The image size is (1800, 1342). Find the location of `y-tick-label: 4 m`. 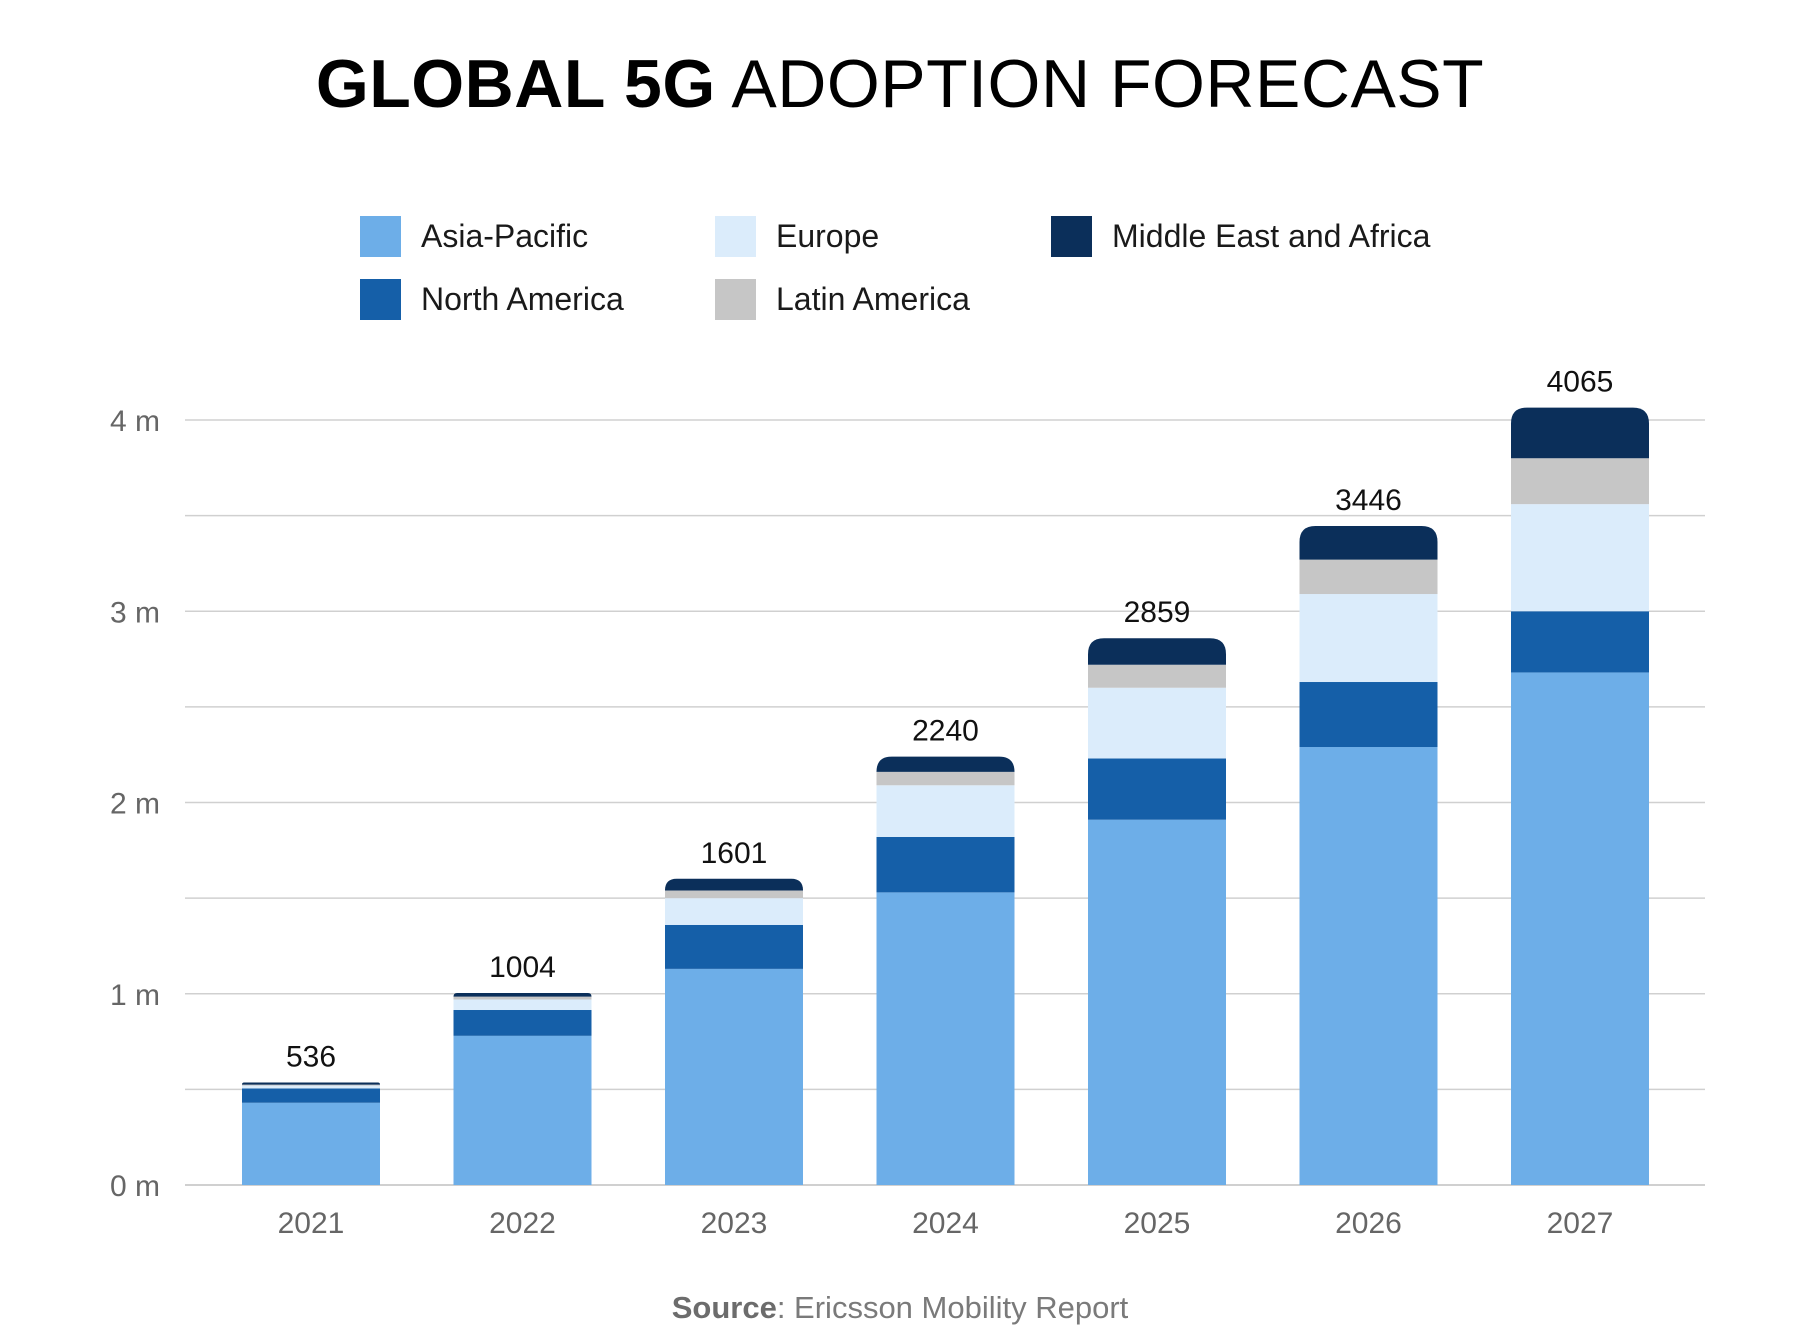

y-tick-label: 4 m is located at coordinates (135, 421).